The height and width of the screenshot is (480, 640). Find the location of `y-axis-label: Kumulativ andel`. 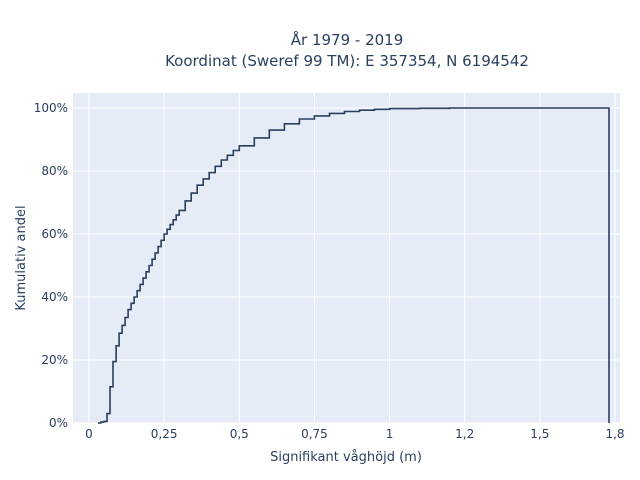

y-axis-label: Kumulativ andel is located at coordinates (21, 257).